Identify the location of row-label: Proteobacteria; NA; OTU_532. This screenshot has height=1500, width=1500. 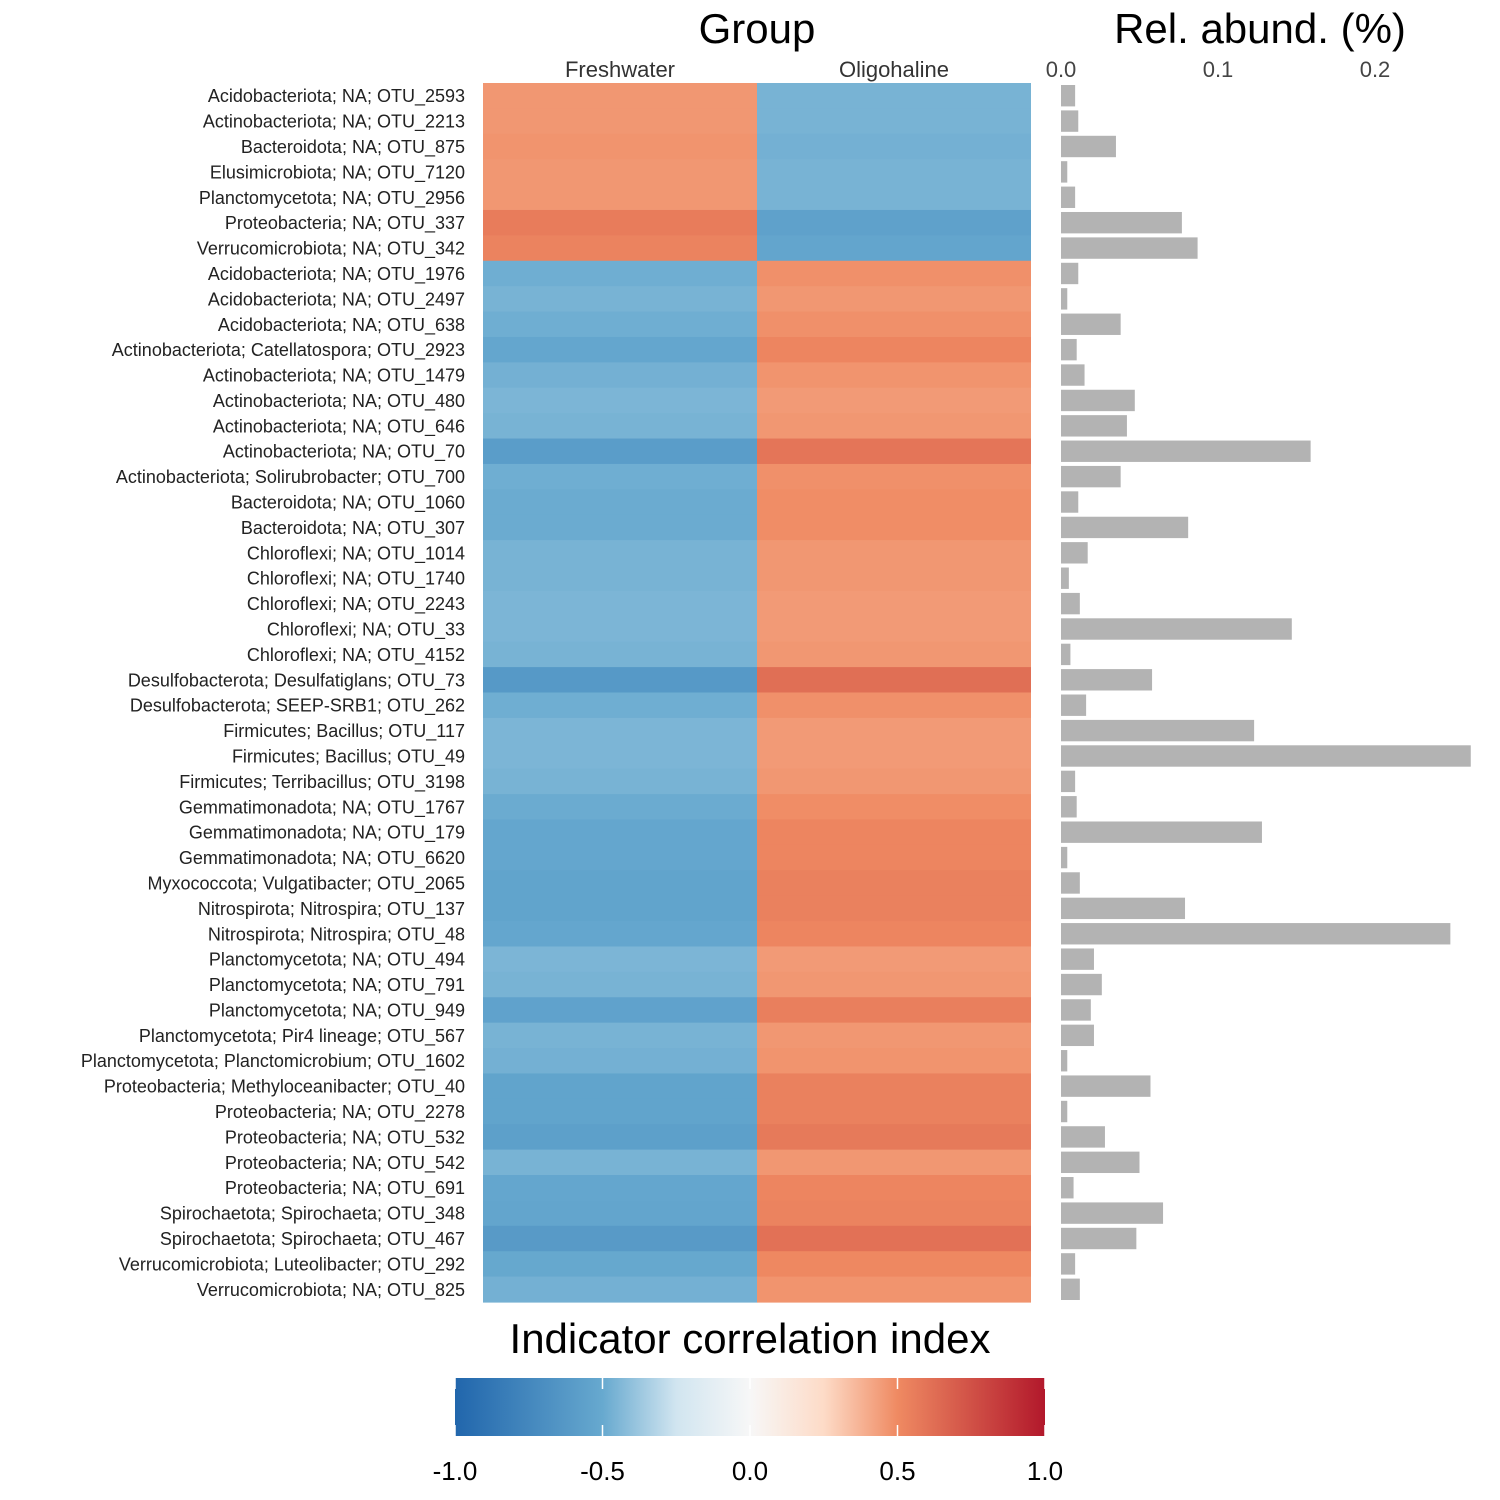
(345, 1137).